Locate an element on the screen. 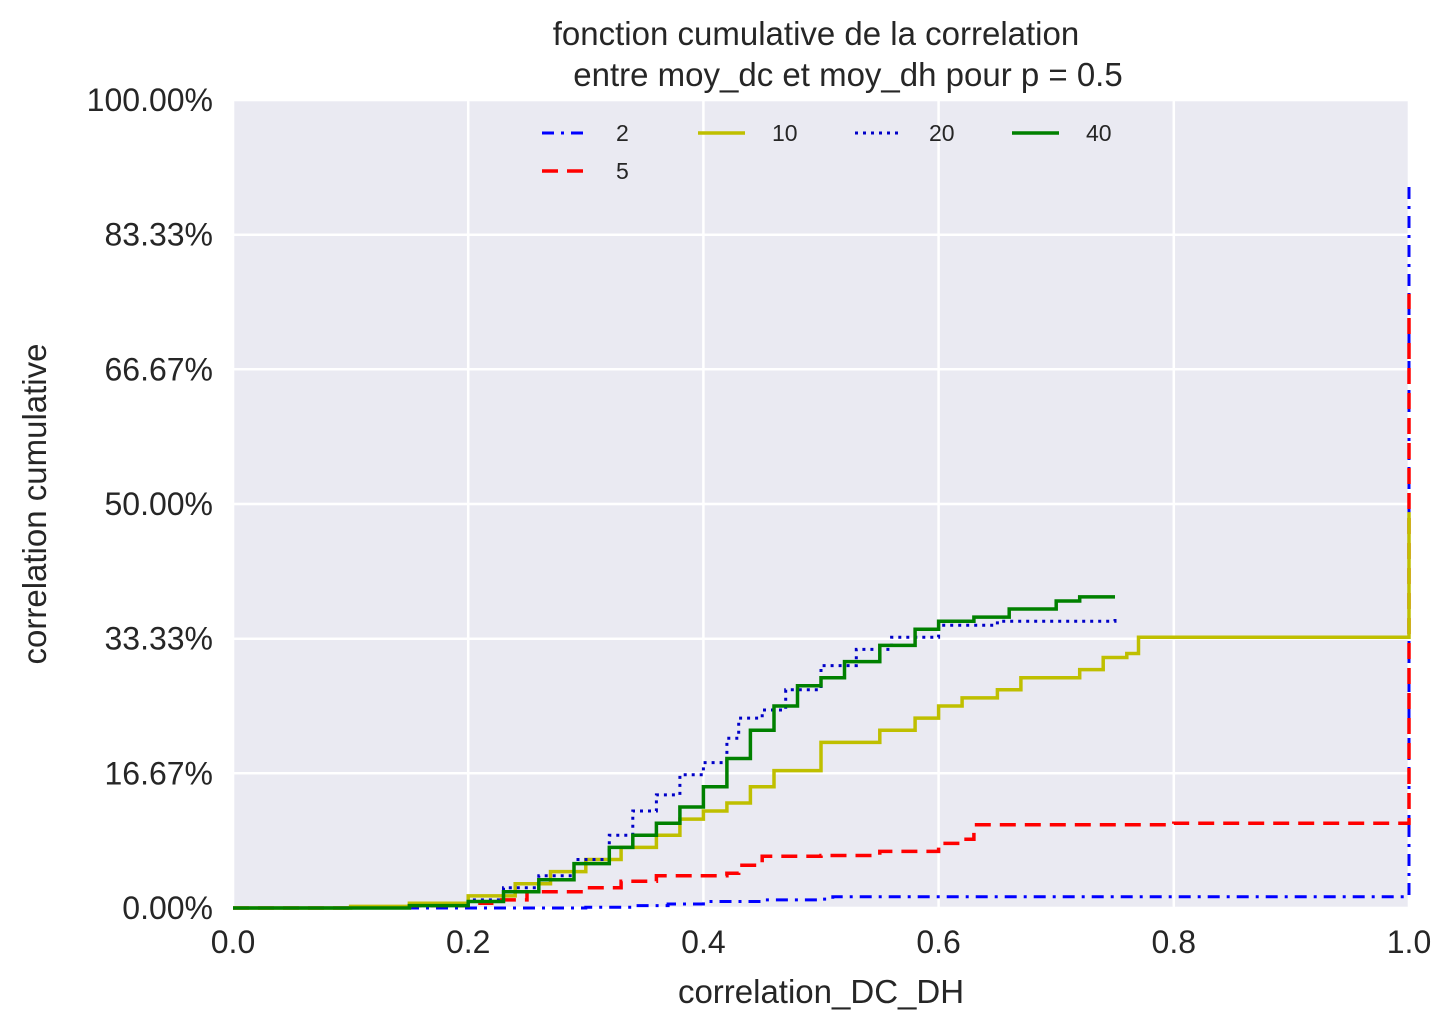 The width and height of the screenshot is (1454, 1030). legend-label-20: 20 is located at coordinates (942, 133).